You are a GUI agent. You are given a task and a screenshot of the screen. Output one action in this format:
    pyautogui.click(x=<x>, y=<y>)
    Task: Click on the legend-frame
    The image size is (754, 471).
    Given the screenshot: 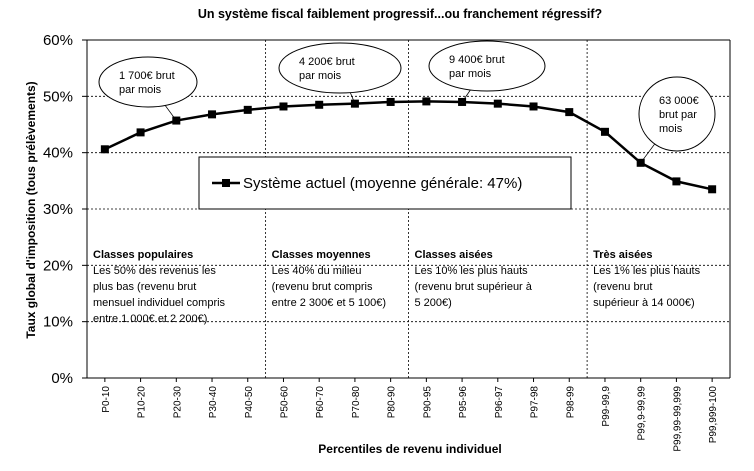 What is the action you would take?
    pyautogui.click(x=385, y=183)
    